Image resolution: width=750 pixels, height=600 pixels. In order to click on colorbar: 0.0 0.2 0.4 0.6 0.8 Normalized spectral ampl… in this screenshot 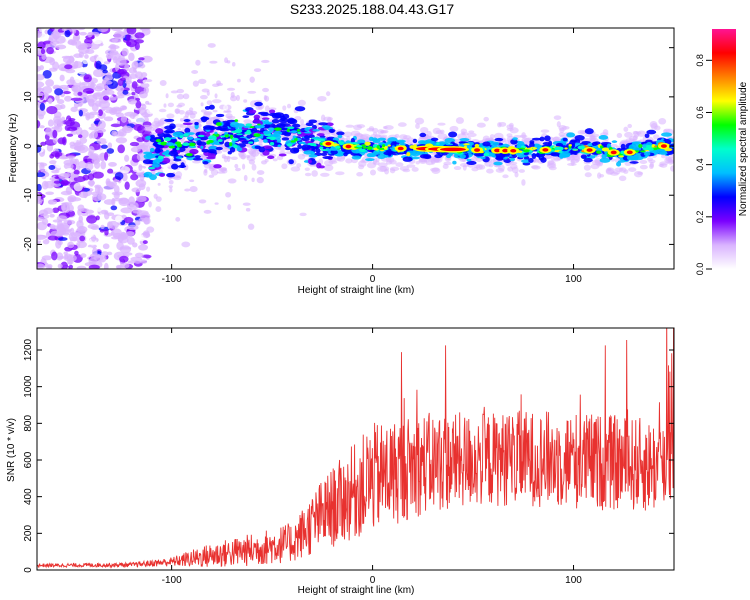, I will do `click(722, 152)`.